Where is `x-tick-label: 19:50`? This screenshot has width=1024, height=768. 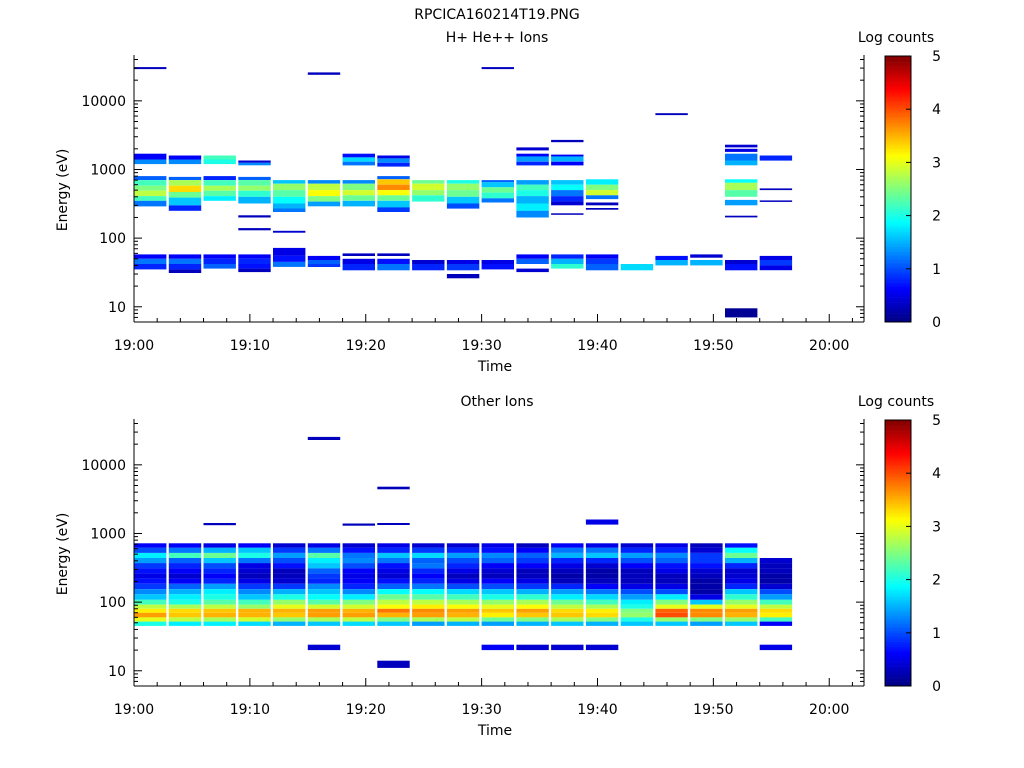 x-tick-label: 19:50 is located at coordinates (713, 346).